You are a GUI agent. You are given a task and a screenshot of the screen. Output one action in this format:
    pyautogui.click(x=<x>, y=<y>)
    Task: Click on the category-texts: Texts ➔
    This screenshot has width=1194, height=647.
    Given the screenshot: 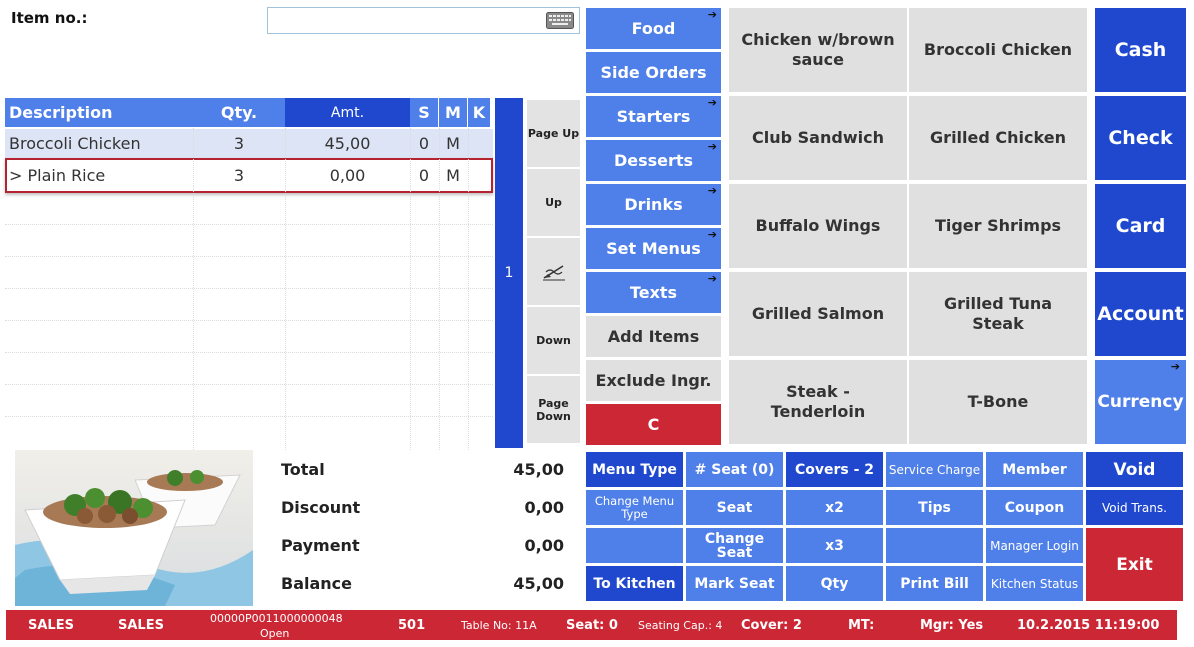 What is the action you would take?
    pyautogui.click(x=653, y=292)
    